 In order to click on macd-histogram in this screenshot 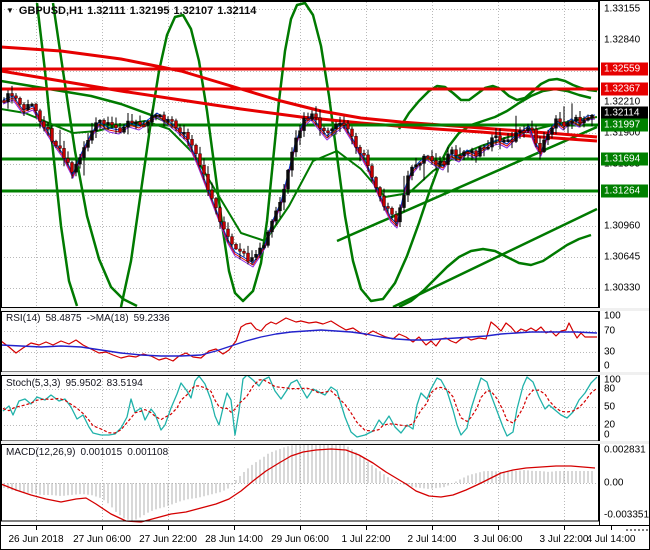, I will do `click(298, 482)`.